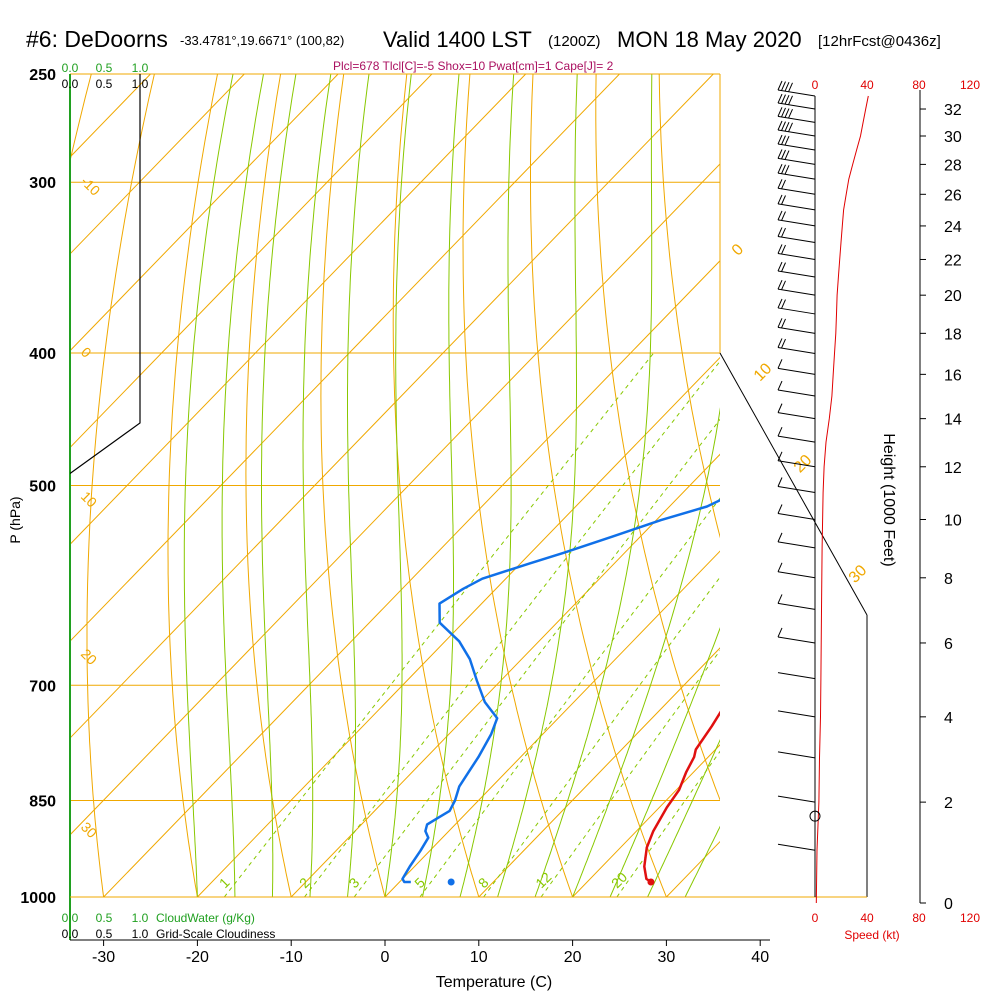  I want to click on temperature-tick-label: -20, so click(197, 957).